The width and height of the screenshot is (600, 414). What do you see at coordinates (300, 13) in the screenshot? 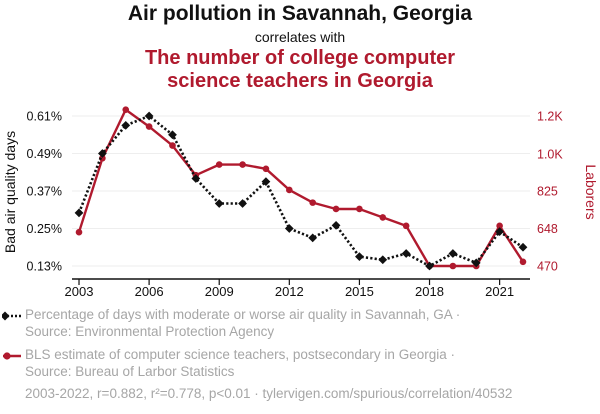
I see `chart-title: Air pollution in Savannah, Georgia` at bounding box center [300, 13].